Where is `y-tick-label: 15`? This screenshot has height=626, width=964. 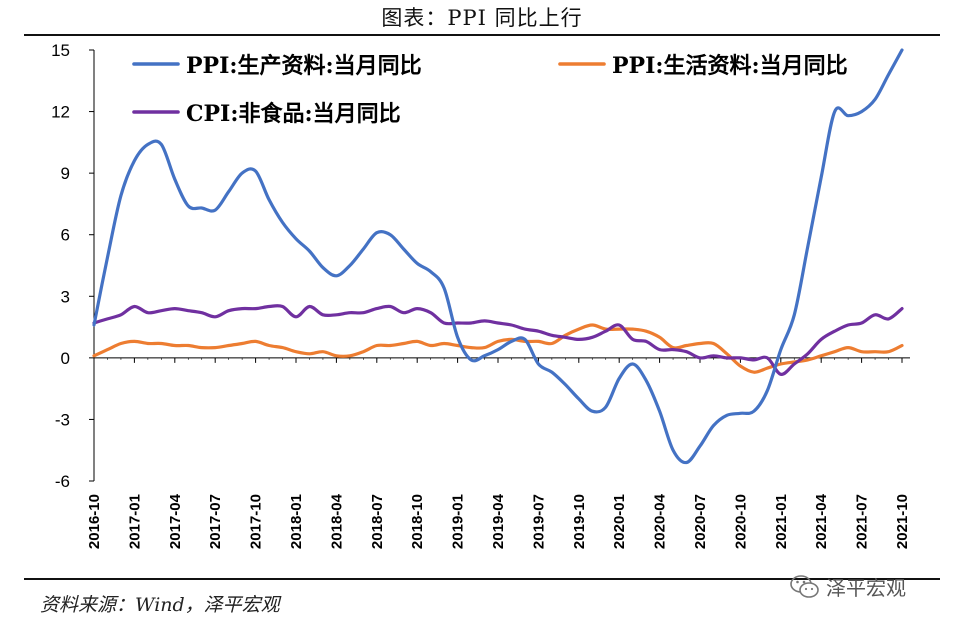 y-tick-label: 15 is located at coordinates (60, 50).